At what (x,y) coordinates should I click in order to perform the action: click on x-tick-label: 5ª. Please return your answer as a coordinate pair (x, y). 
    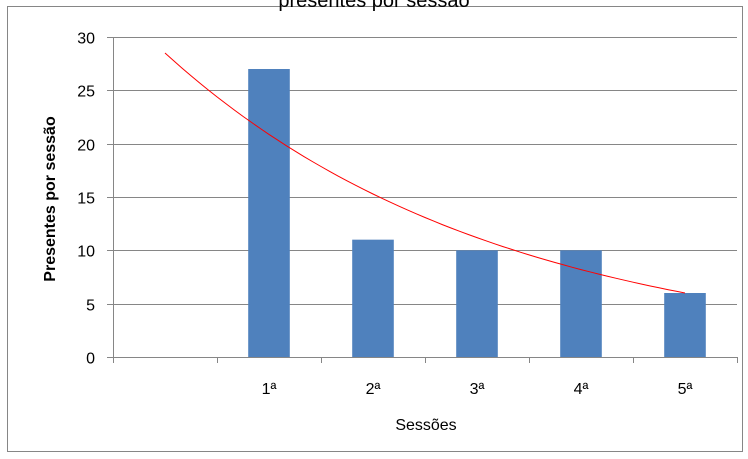
    Looking at the image, I should click on (685, 389).